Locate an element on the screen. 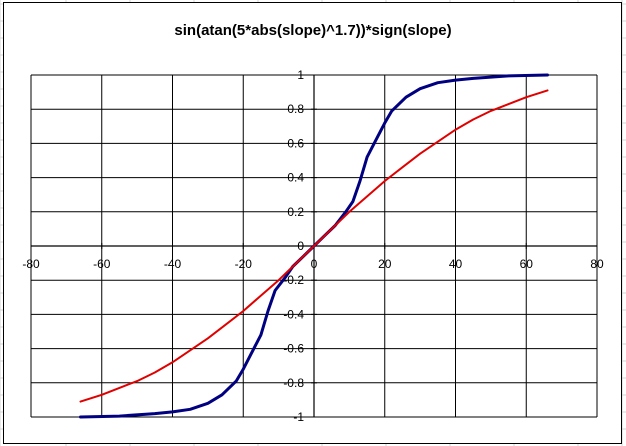  x-tick-label: 20 is located at coordinates (385, 264).